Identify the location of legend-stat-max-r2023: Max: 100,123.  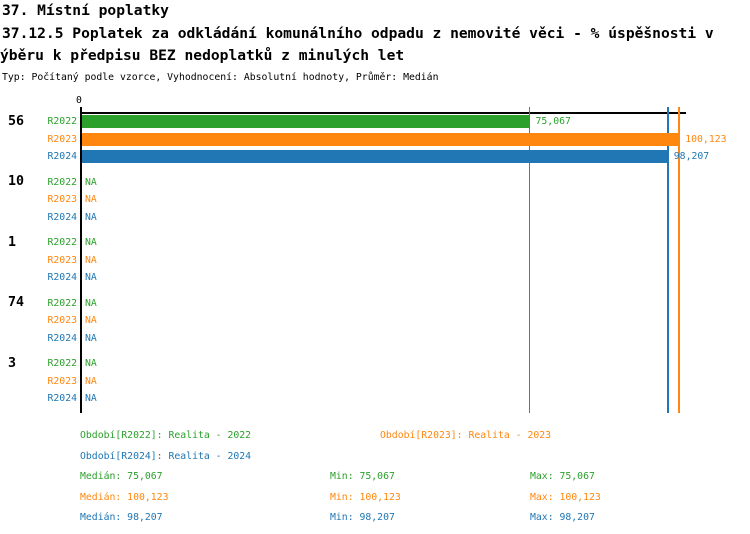
(565, 497).